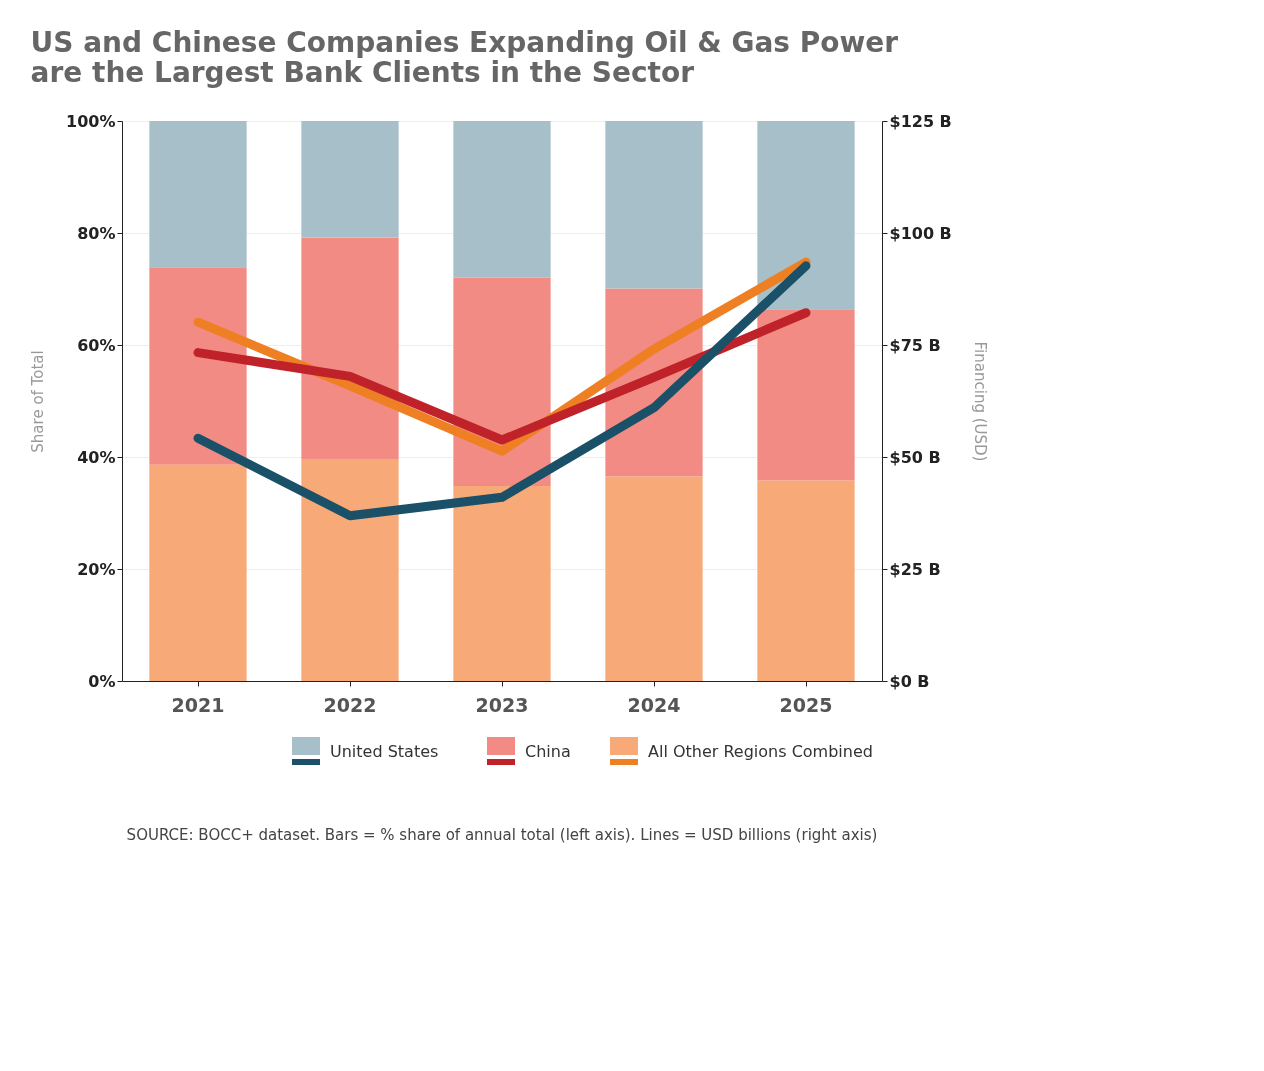 The height and width of the screenshot is (1071, 1264). I want to click on source-note: SOURCE: BOCC+ dataset. Bars = % share of annual total (left axis). Lines = USD billions (right axis), so click(502, 835).